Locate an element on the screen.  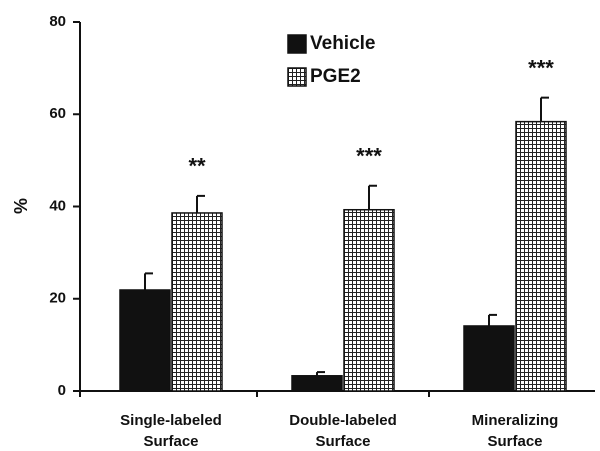
y-tick-label: 0 is located at coordinates (62, 390).